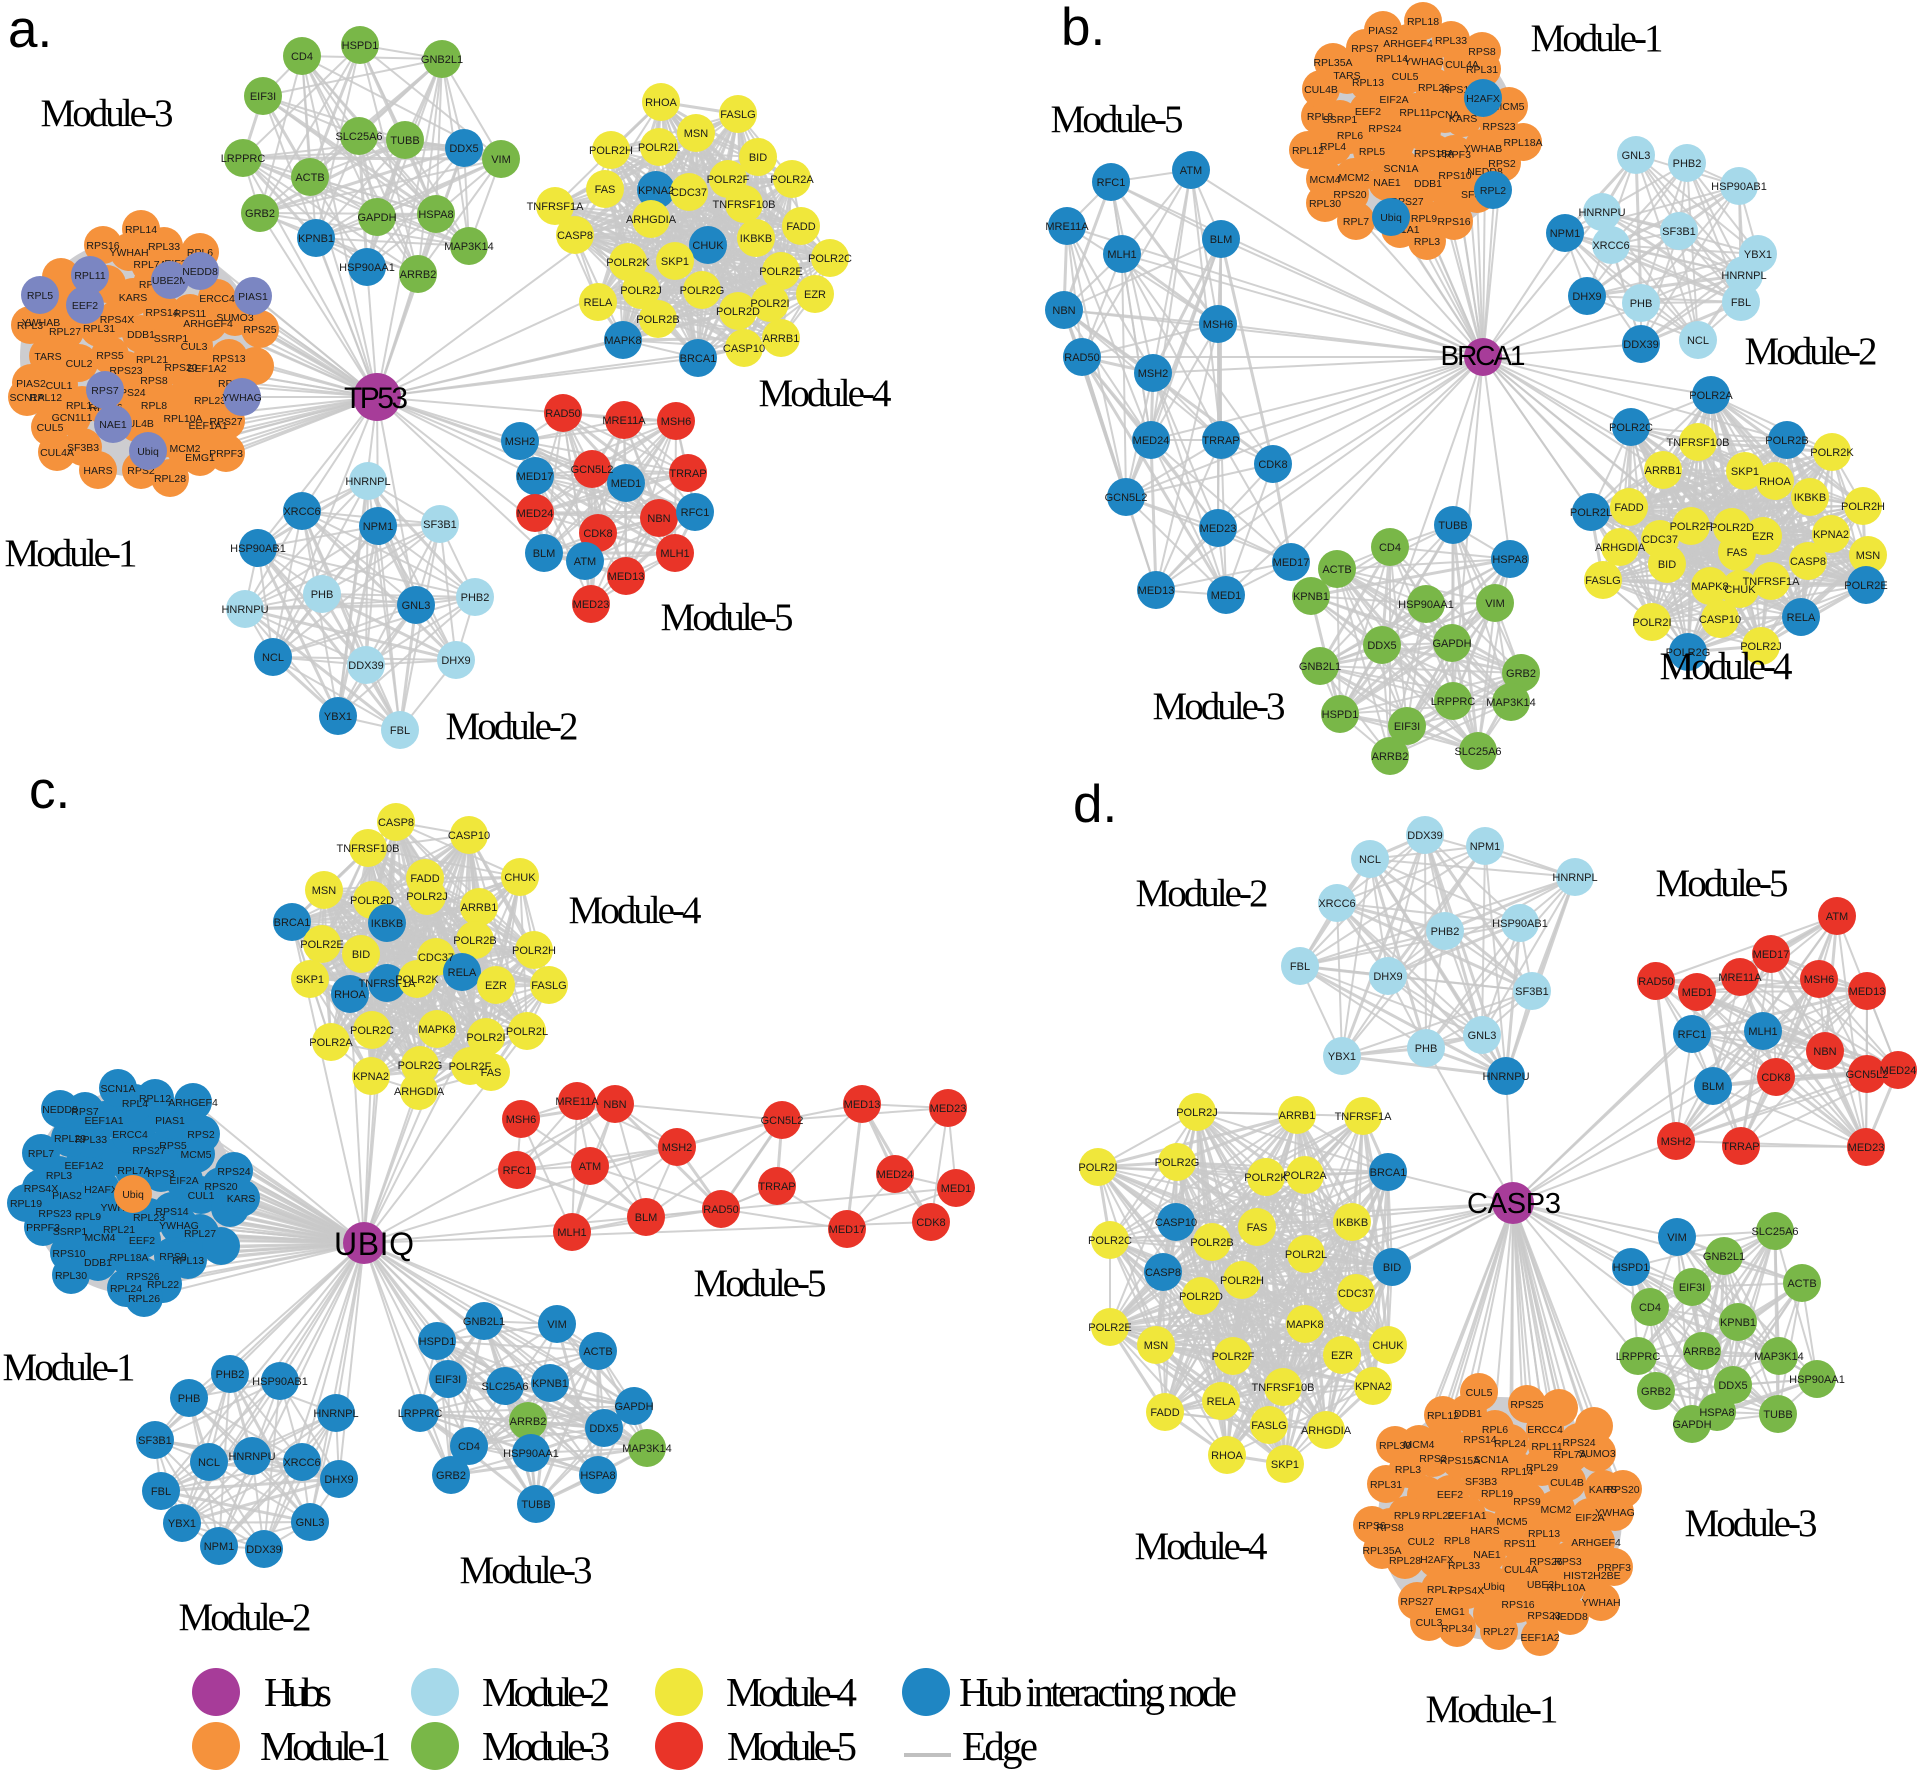  I want to click on svg-text: ARRB2, so click(418, 275).